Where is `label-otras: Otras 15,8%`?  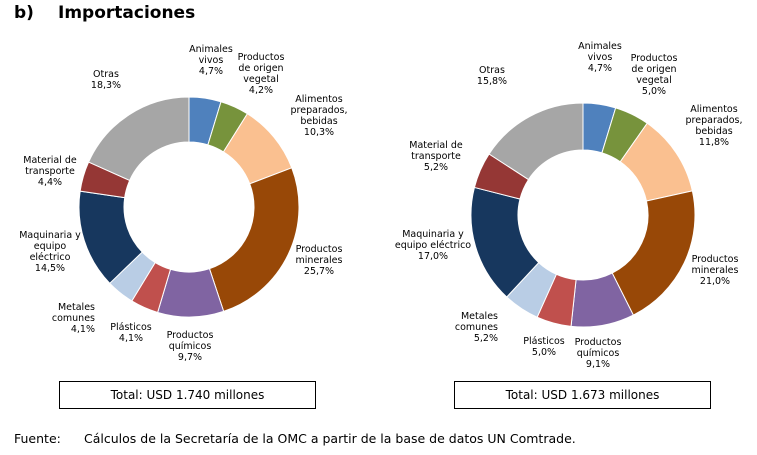
label-otras: Otras 15,8% is located at coordinates (492, 76).